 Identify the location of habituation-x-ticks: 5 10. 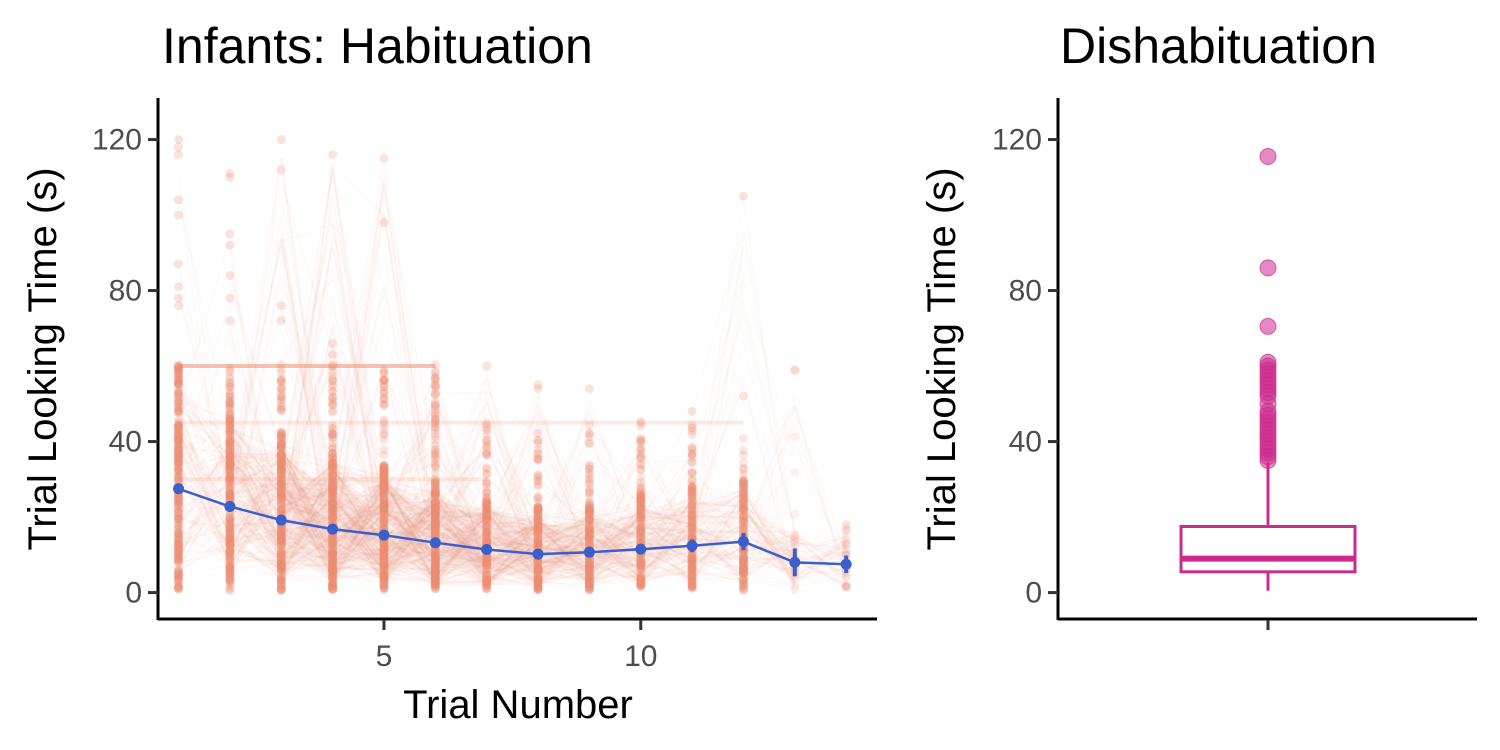
(516, 646).